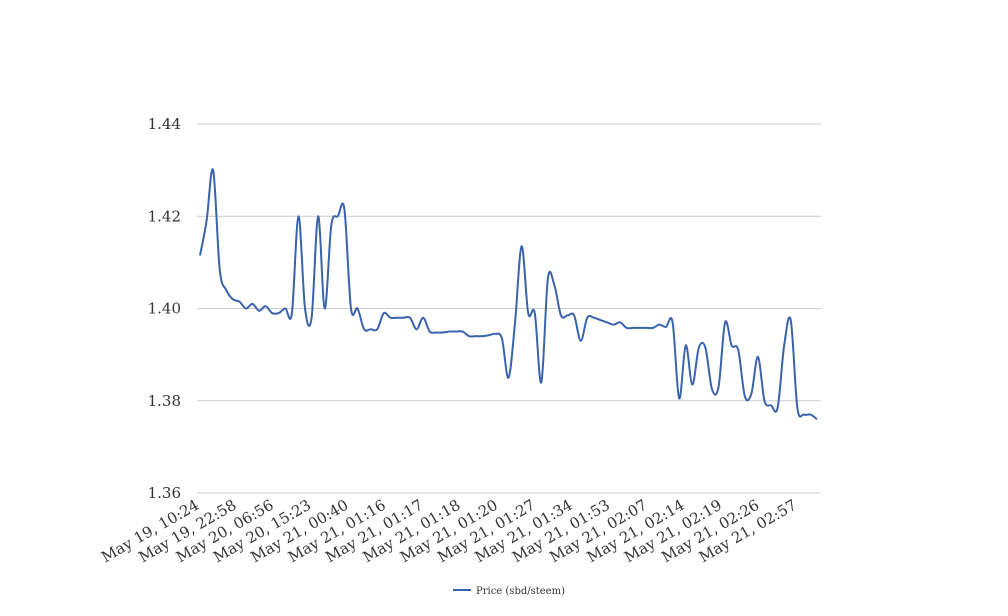 The image size is (1008, 616). What do you see at coordinates (164, 216) in the screenshot?
I see `y-tick-label: 1.42` at bounding box center [164, 216].